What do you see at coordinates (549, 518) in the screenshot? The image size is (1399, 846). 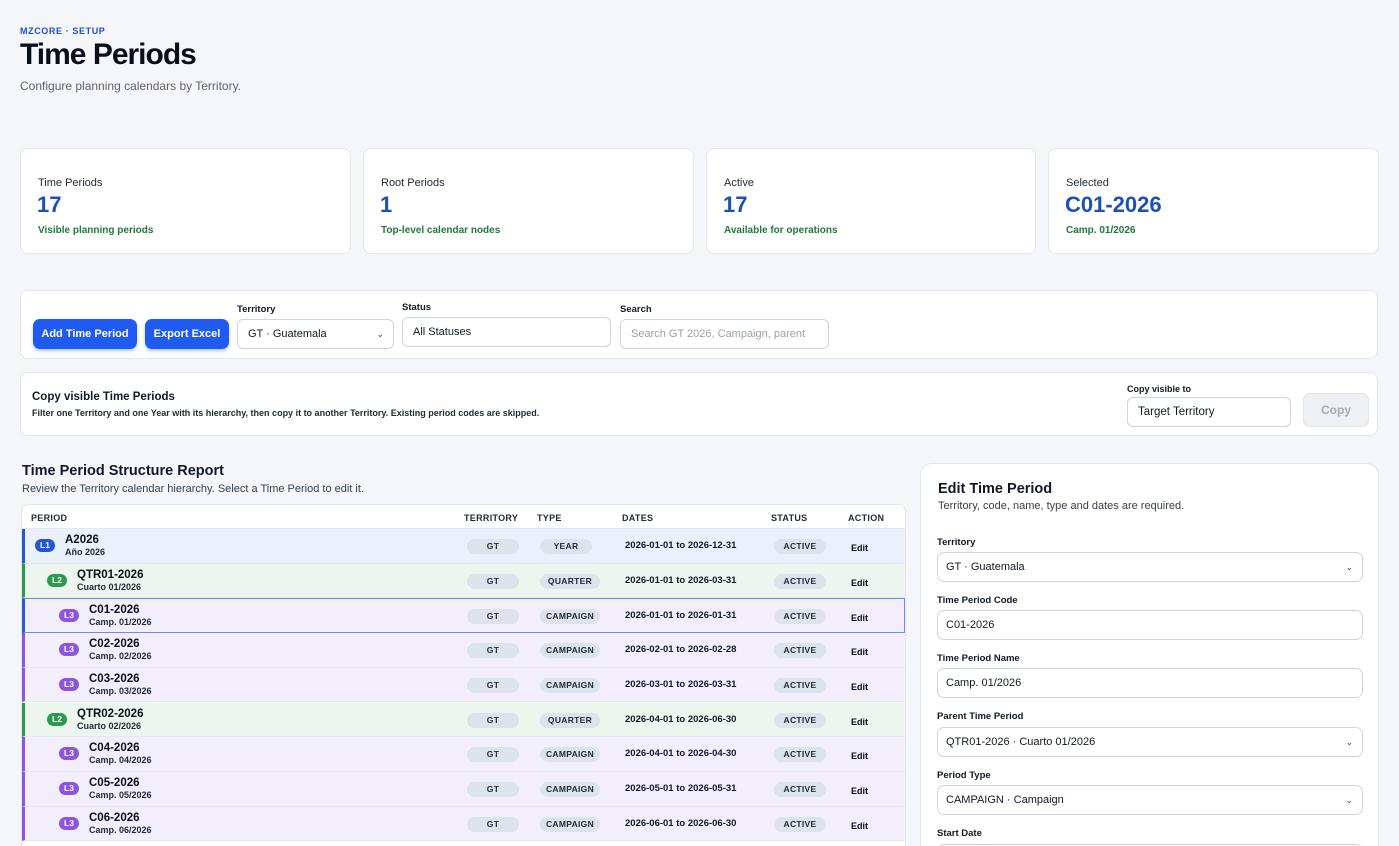 I see `col-type: TYPE` at bounding box center [549, 518].